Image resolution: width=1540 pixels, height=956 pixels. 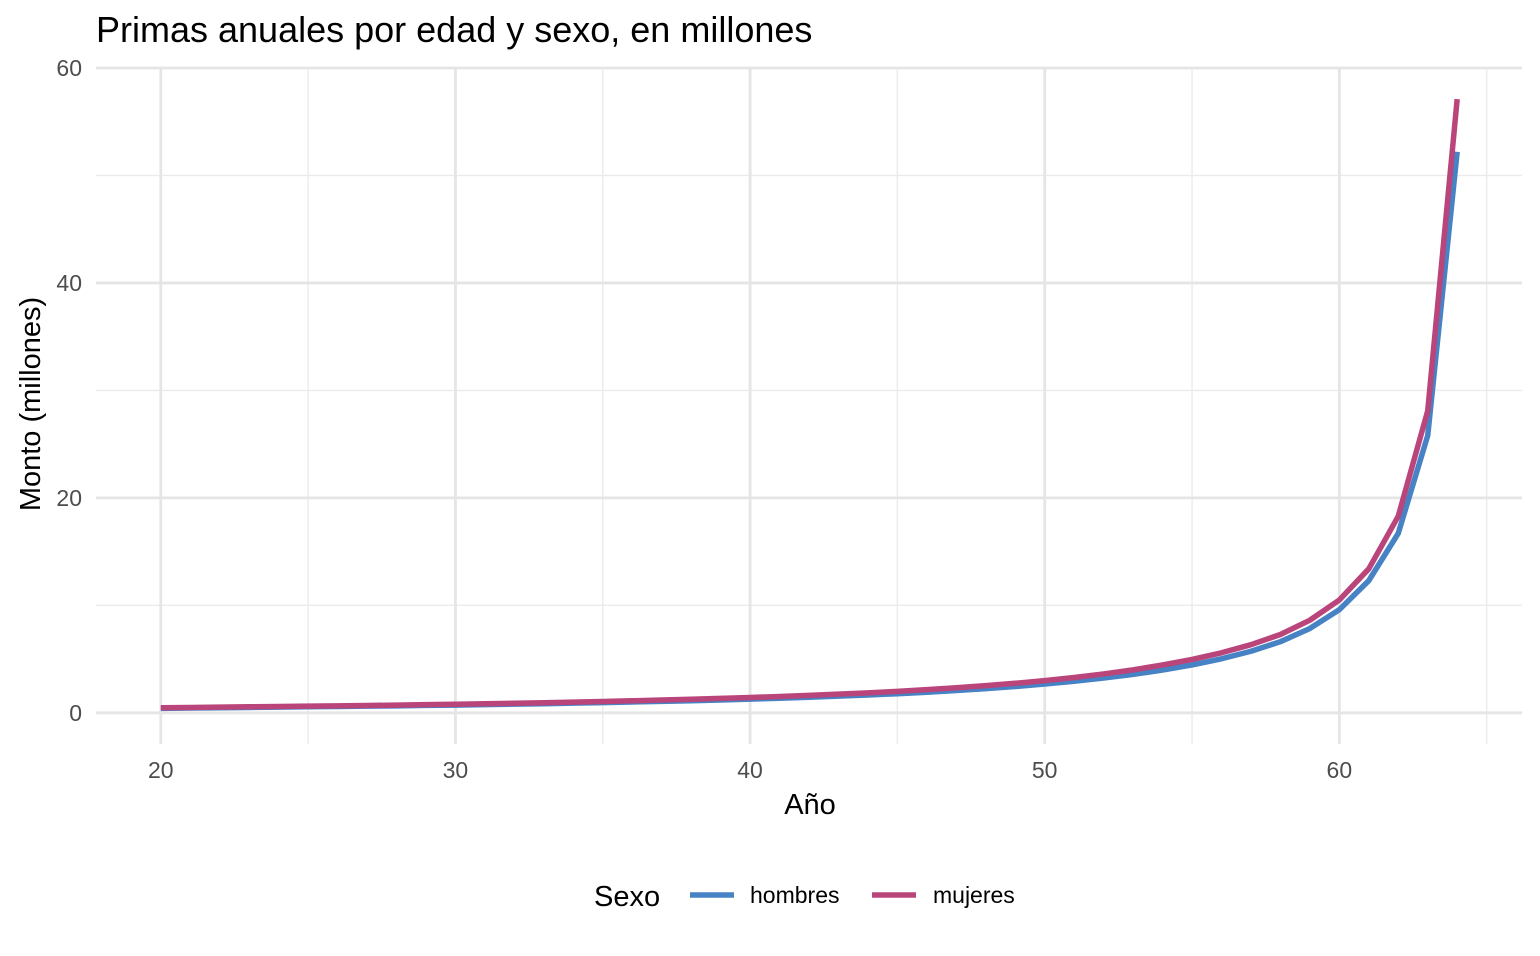 I want to click on legend-title: Sexo, so click(x=627, y=897).